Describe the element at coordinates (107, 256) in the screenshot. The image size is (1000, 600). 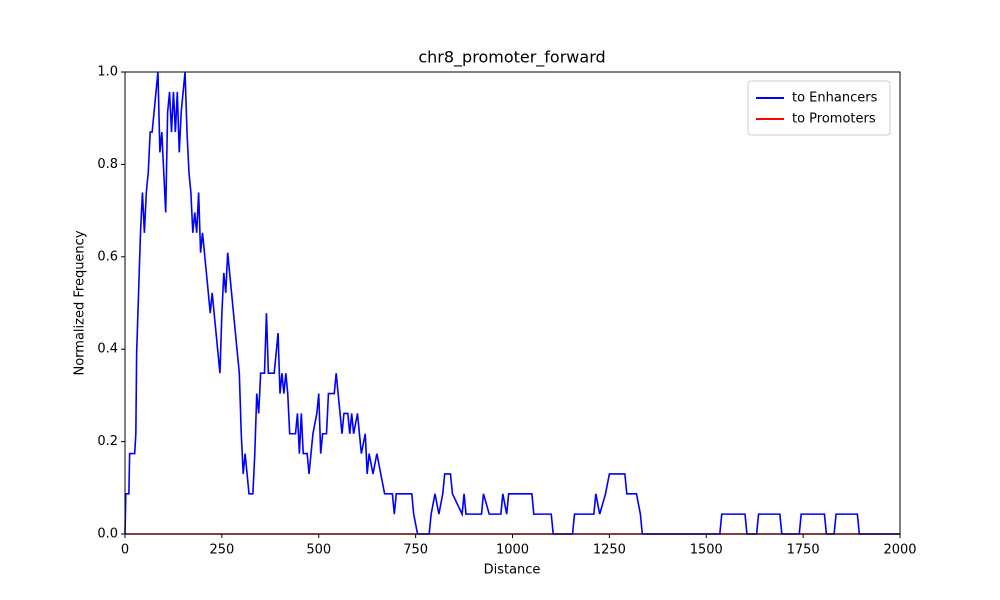
I see `y-tick-label: 0.6` at that location.